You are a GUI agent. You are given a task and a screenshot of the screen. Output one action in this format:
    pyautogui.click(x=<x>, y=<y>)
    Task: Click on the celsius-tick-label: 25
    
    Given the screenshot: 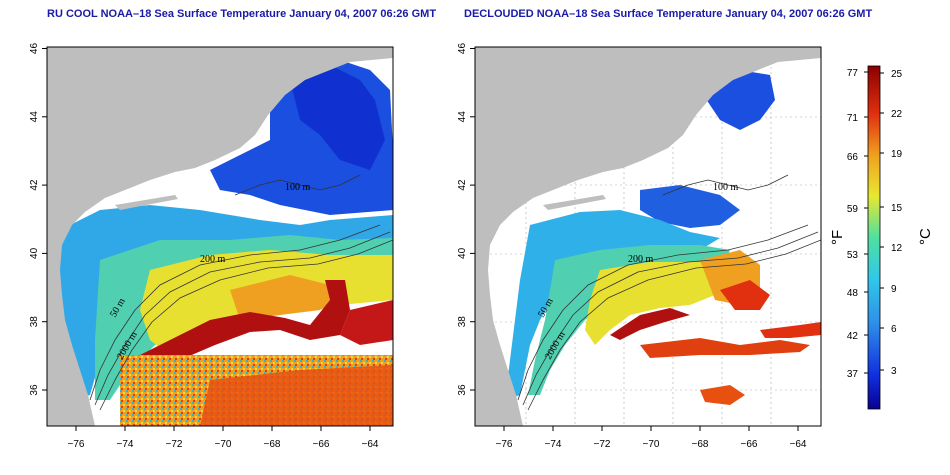 What is the action you would take?
    pyautogui.click(x=897, y=74)
    